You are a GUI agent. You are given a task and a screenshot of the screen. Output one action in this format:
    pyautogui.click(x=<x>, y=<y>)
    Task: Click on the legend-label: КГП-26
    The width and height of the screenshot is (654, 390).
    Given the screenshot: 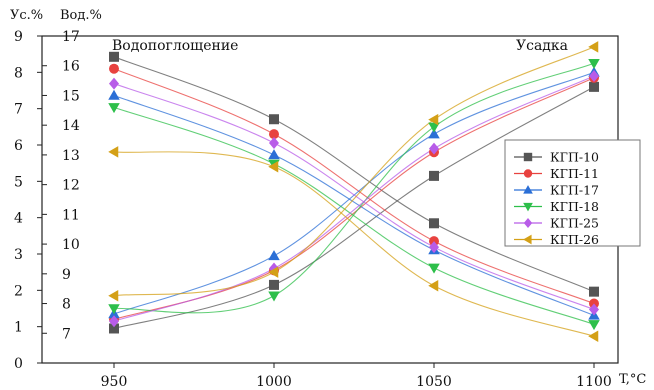 What is the action you would take?
    pyautogui.click(x=574, y=239)
    